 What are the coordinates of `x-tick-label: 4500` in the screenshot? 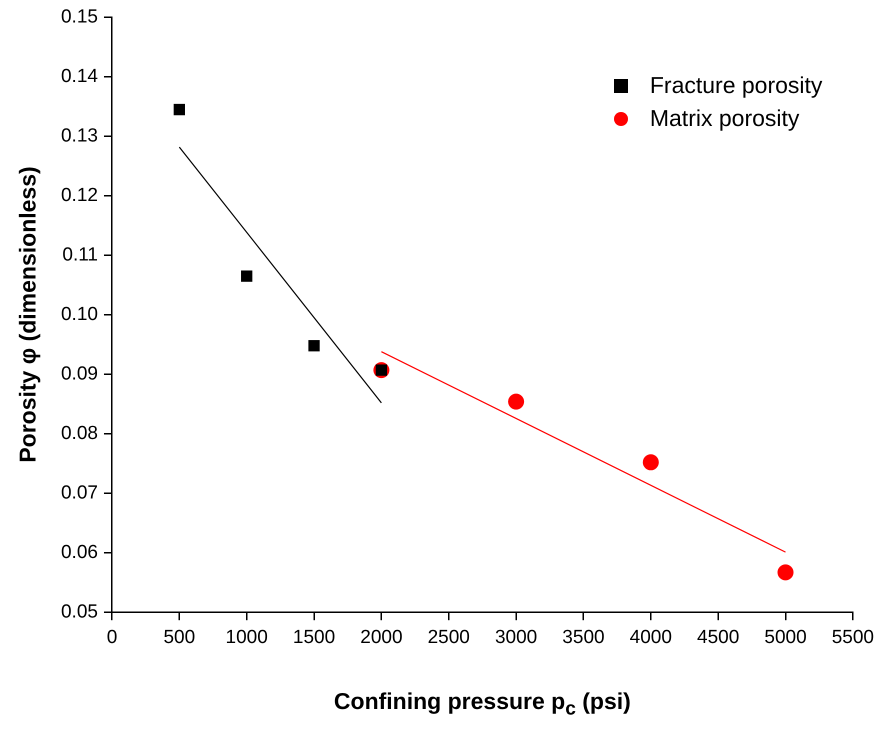 It's located at (718, 637).